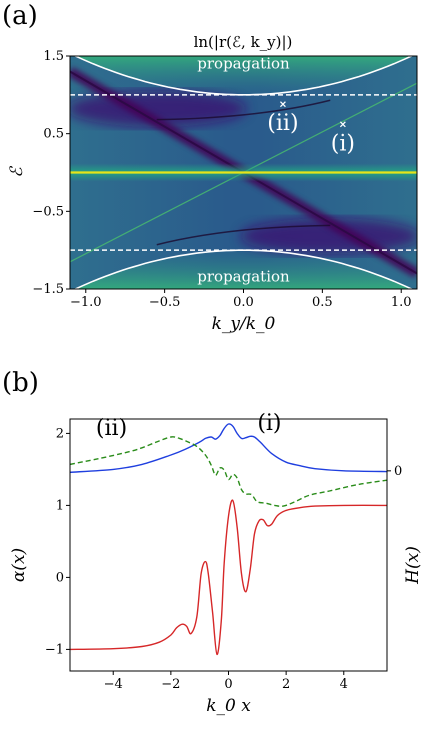  Describe the element at coordinates (53, 56) in the screenshot. I see `y-tick-label-a-0: 1.5` at that location.